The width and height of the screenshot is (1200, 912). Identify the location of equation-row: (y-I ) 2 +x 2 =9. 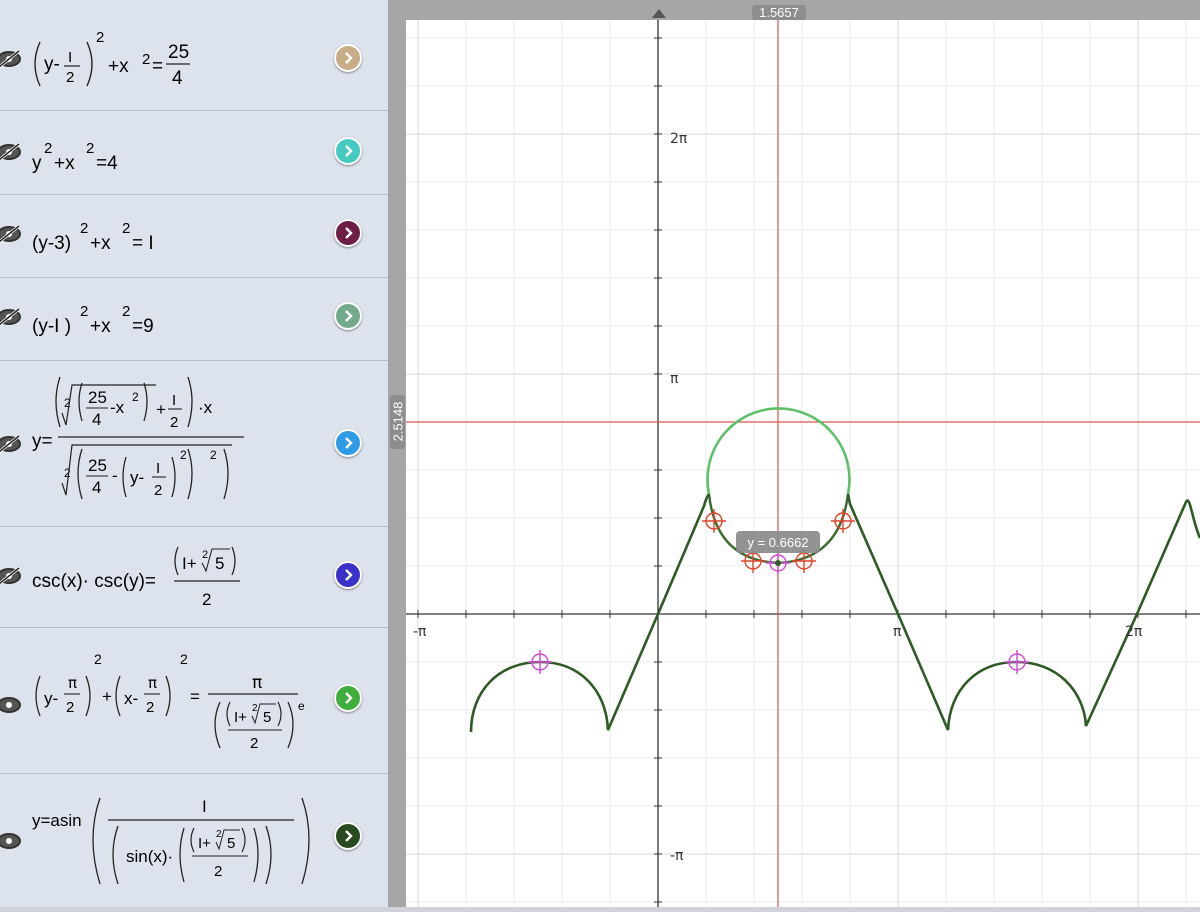
(194, 319).